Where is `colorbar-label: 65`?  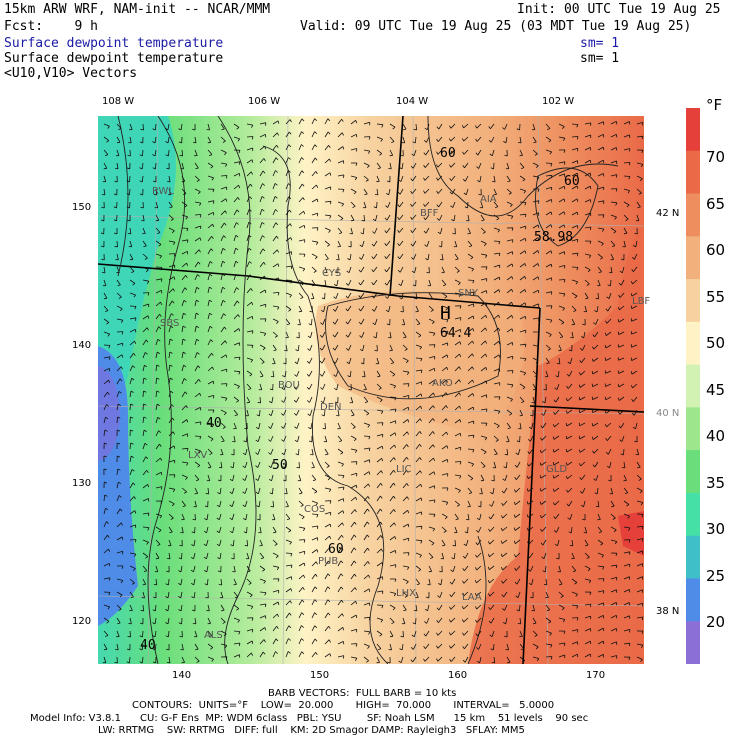
colorbar-label: 65 is located at coordinates (716, 203).